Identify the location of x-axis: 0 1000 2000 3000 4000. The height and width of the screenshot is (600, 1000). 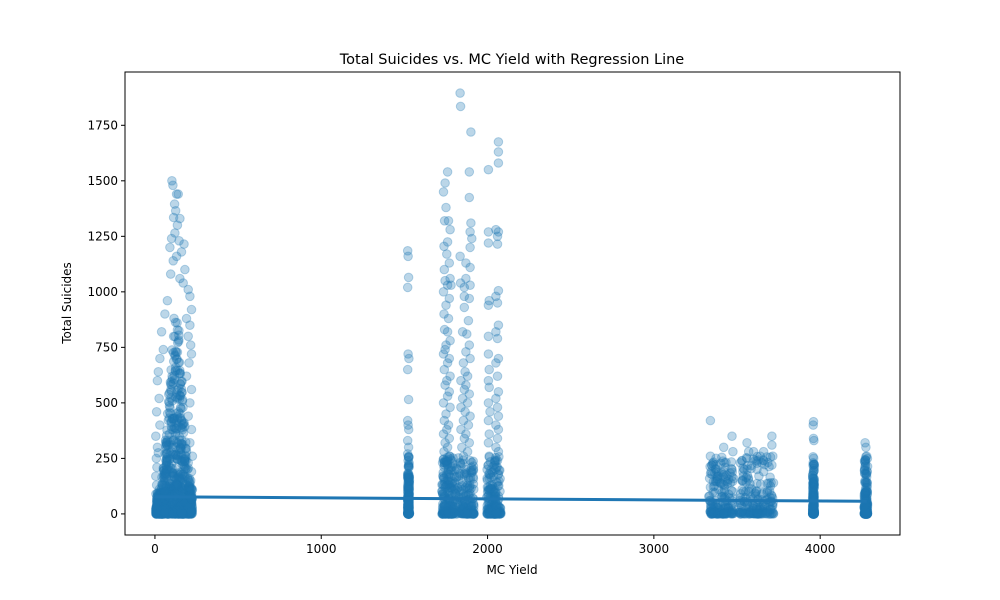
(493, 545).